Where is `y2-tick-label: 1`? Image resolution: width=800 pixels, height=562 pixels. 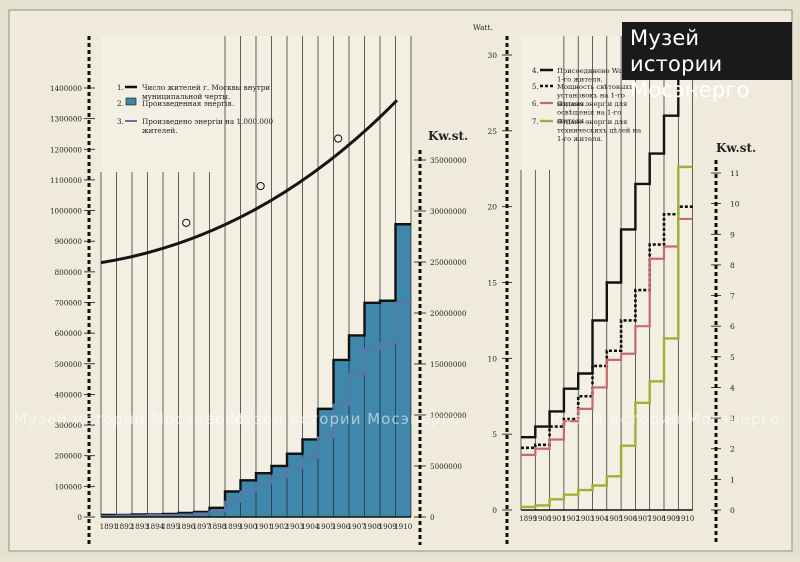
y2-tick-label: 1 is located at coordinates (732, 479).